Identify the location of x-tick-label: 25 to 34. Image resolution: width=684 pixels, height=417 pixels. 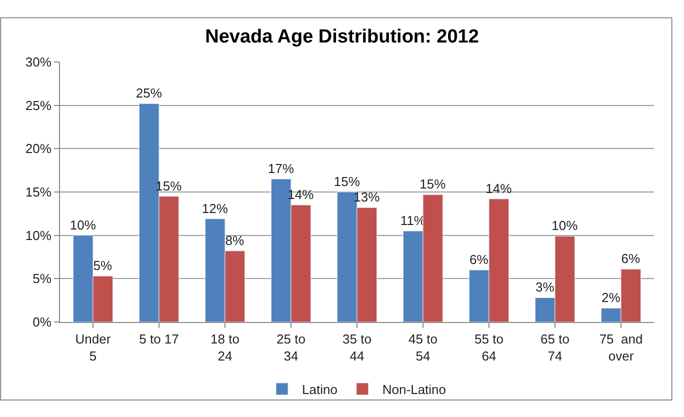
(291, 348).